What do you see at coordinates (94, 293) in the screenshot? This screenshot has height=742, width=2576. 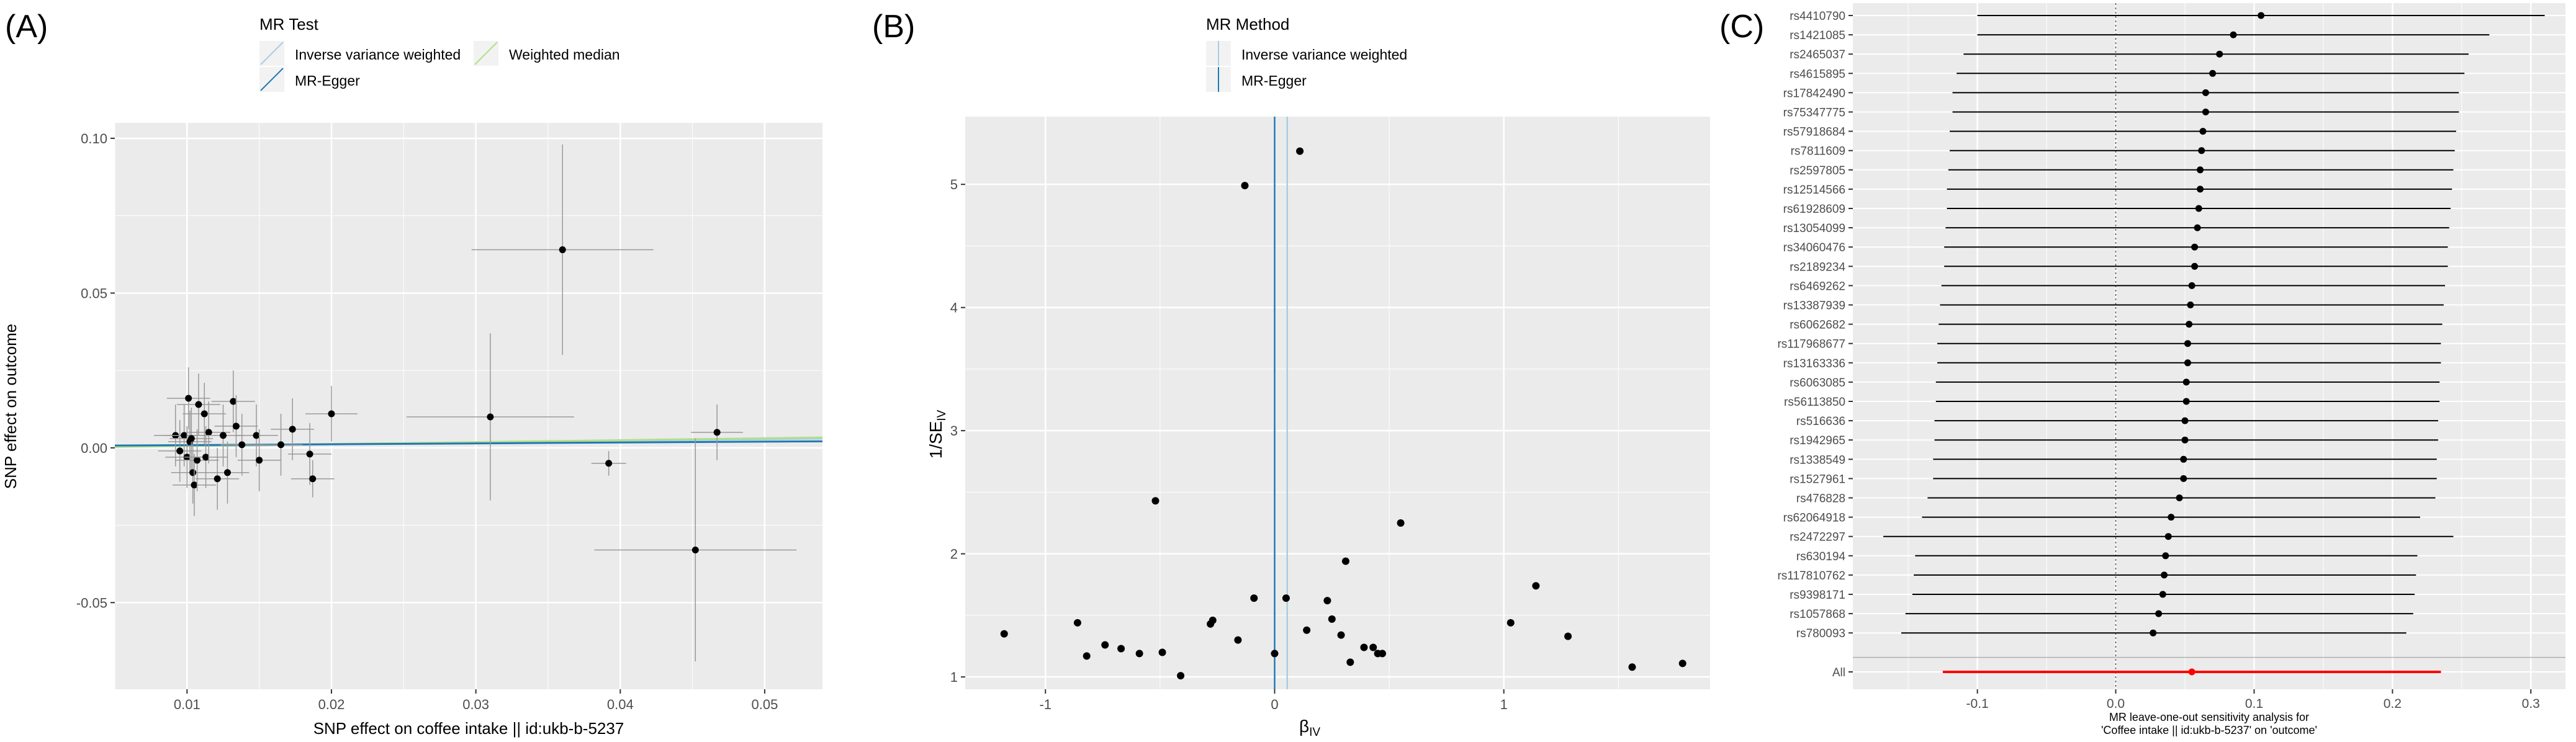 I see `y-tick-label: 0.05` at bounding box center [94, 293].